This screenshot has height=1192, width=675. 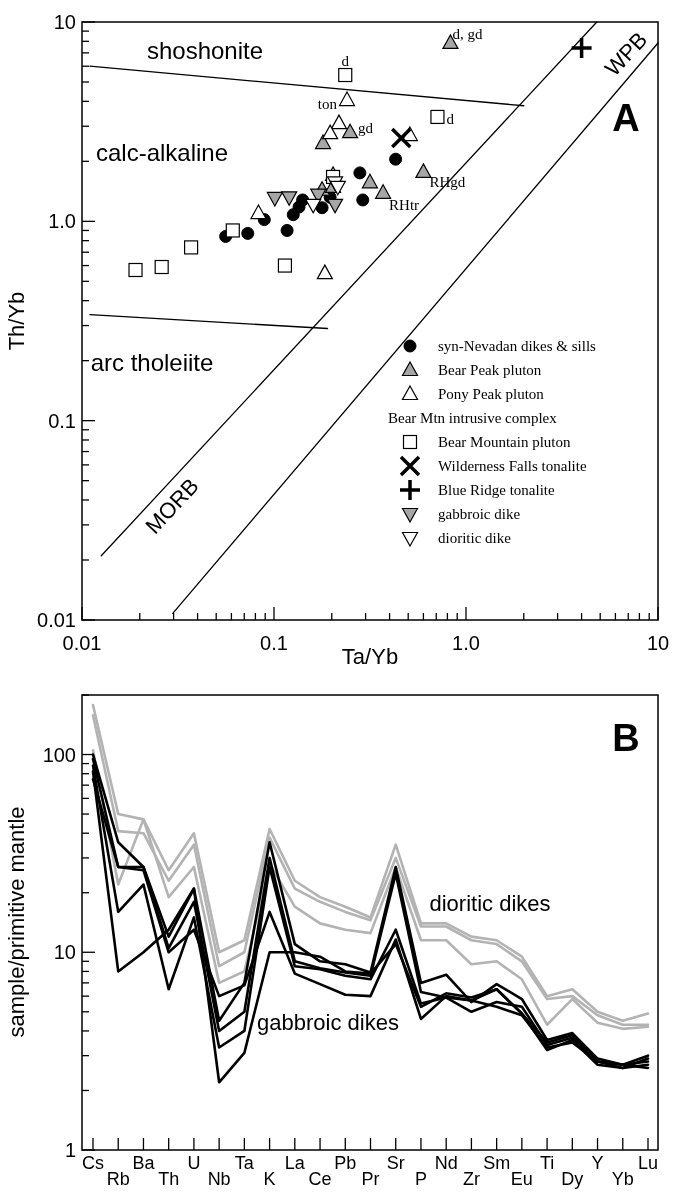 What do you see at coordinates (521, 1179) in the screenshot?
I see `x-tick-label: Eu` at bounding box center [521, 1179].